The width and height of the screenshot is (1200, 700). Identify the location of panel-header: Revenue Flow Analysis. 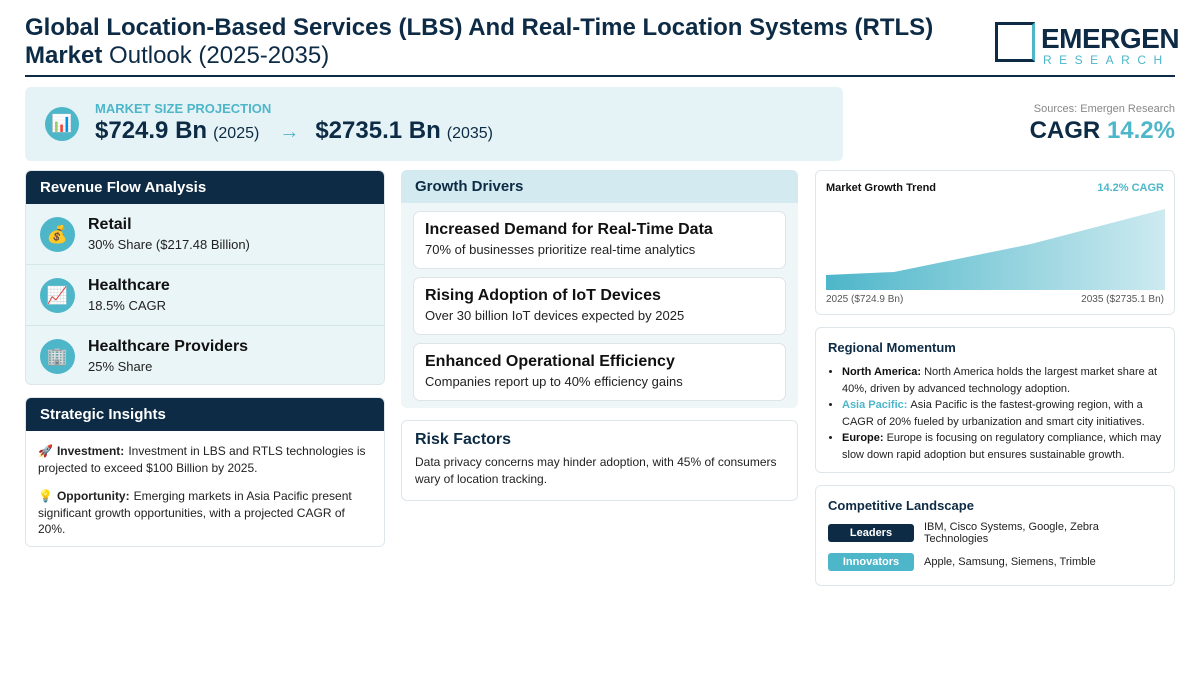
(205, 187).